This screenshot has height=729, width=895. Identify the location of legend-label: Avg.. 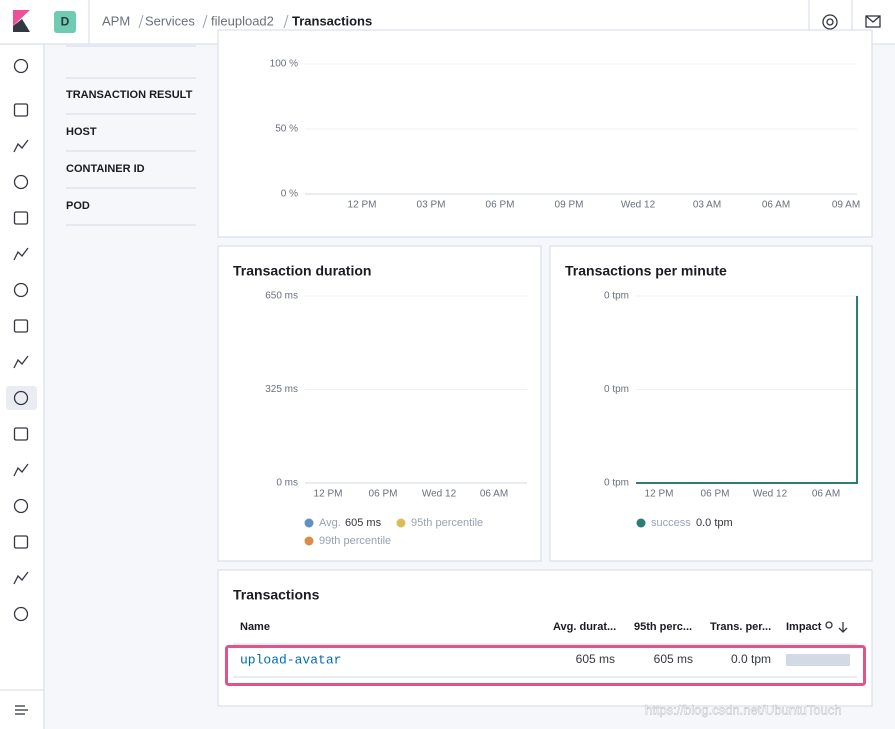
(330, 523).